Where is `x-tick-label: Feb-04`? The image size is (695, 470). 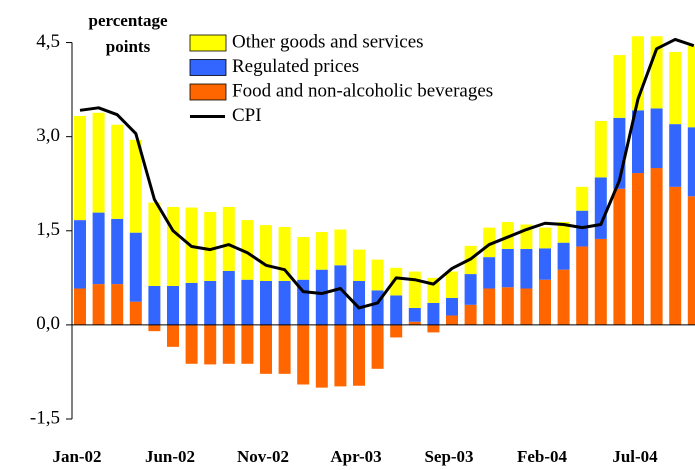
x-tick-label: Feb-04 is located at coordinates (542, 456).